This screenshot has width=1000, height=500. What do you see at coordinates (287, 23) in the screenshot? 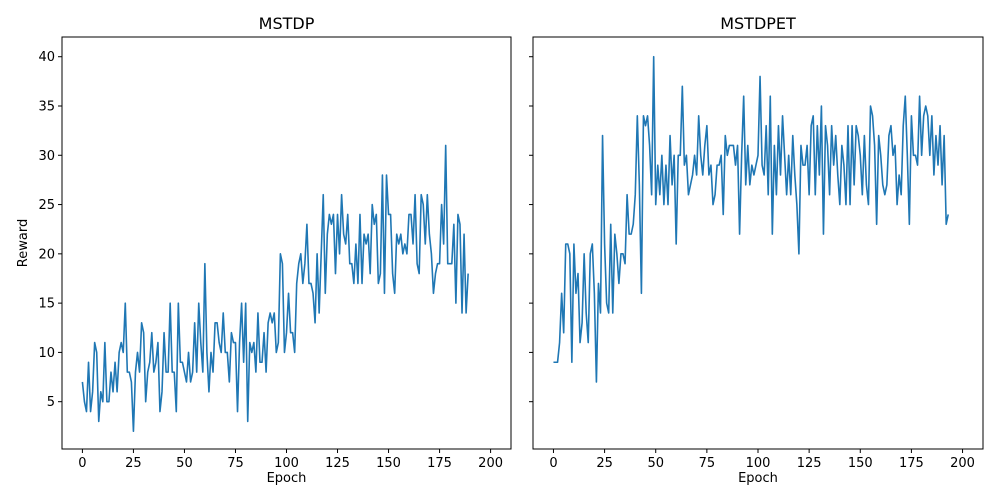
I see `mstdp-title: MSTDP` at bounding box center [287, 23].